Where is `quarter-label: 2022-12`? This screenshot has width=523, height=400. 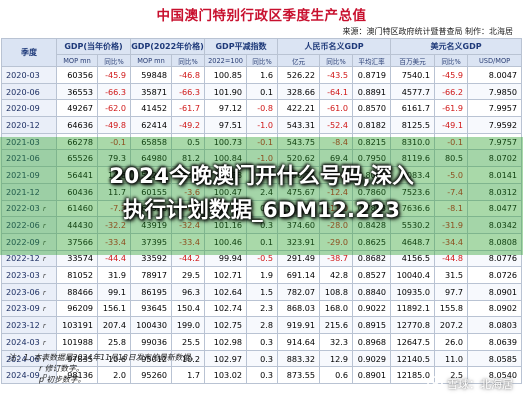
quarter-label: 2022-12 is located at coordinates (23, 258).